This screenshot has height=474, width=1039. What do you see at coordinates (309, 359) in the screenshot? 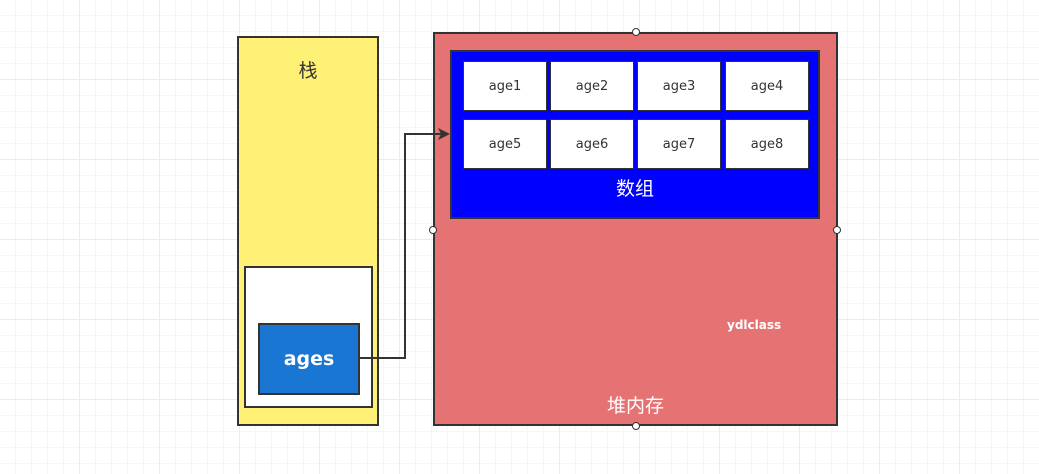
I see `ages-reference-box: ages` at bounding box center [309, 359].